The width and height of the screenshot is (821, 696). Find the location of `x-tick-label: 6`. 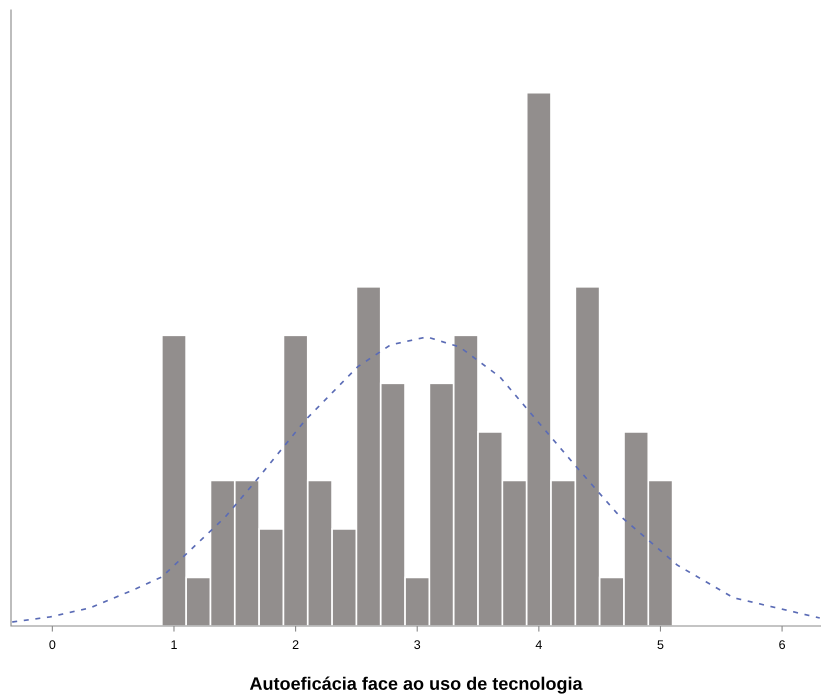

x-tick-label: 6 is located at coordinates (782, 645).